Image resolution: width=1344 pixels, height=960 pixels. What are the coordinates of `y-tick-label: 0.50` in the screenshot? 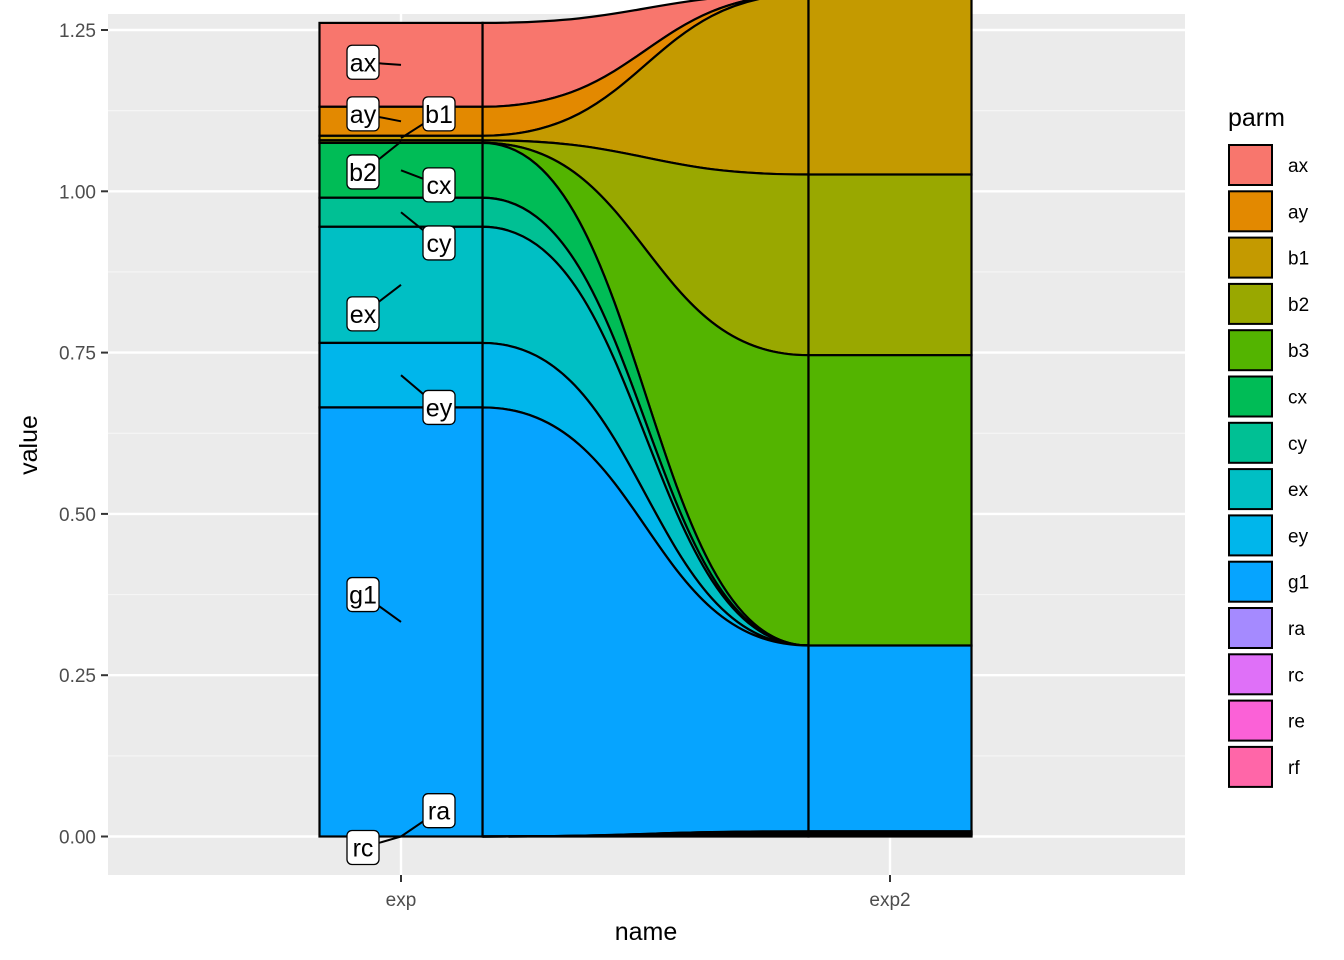 It's located at (77, 515).